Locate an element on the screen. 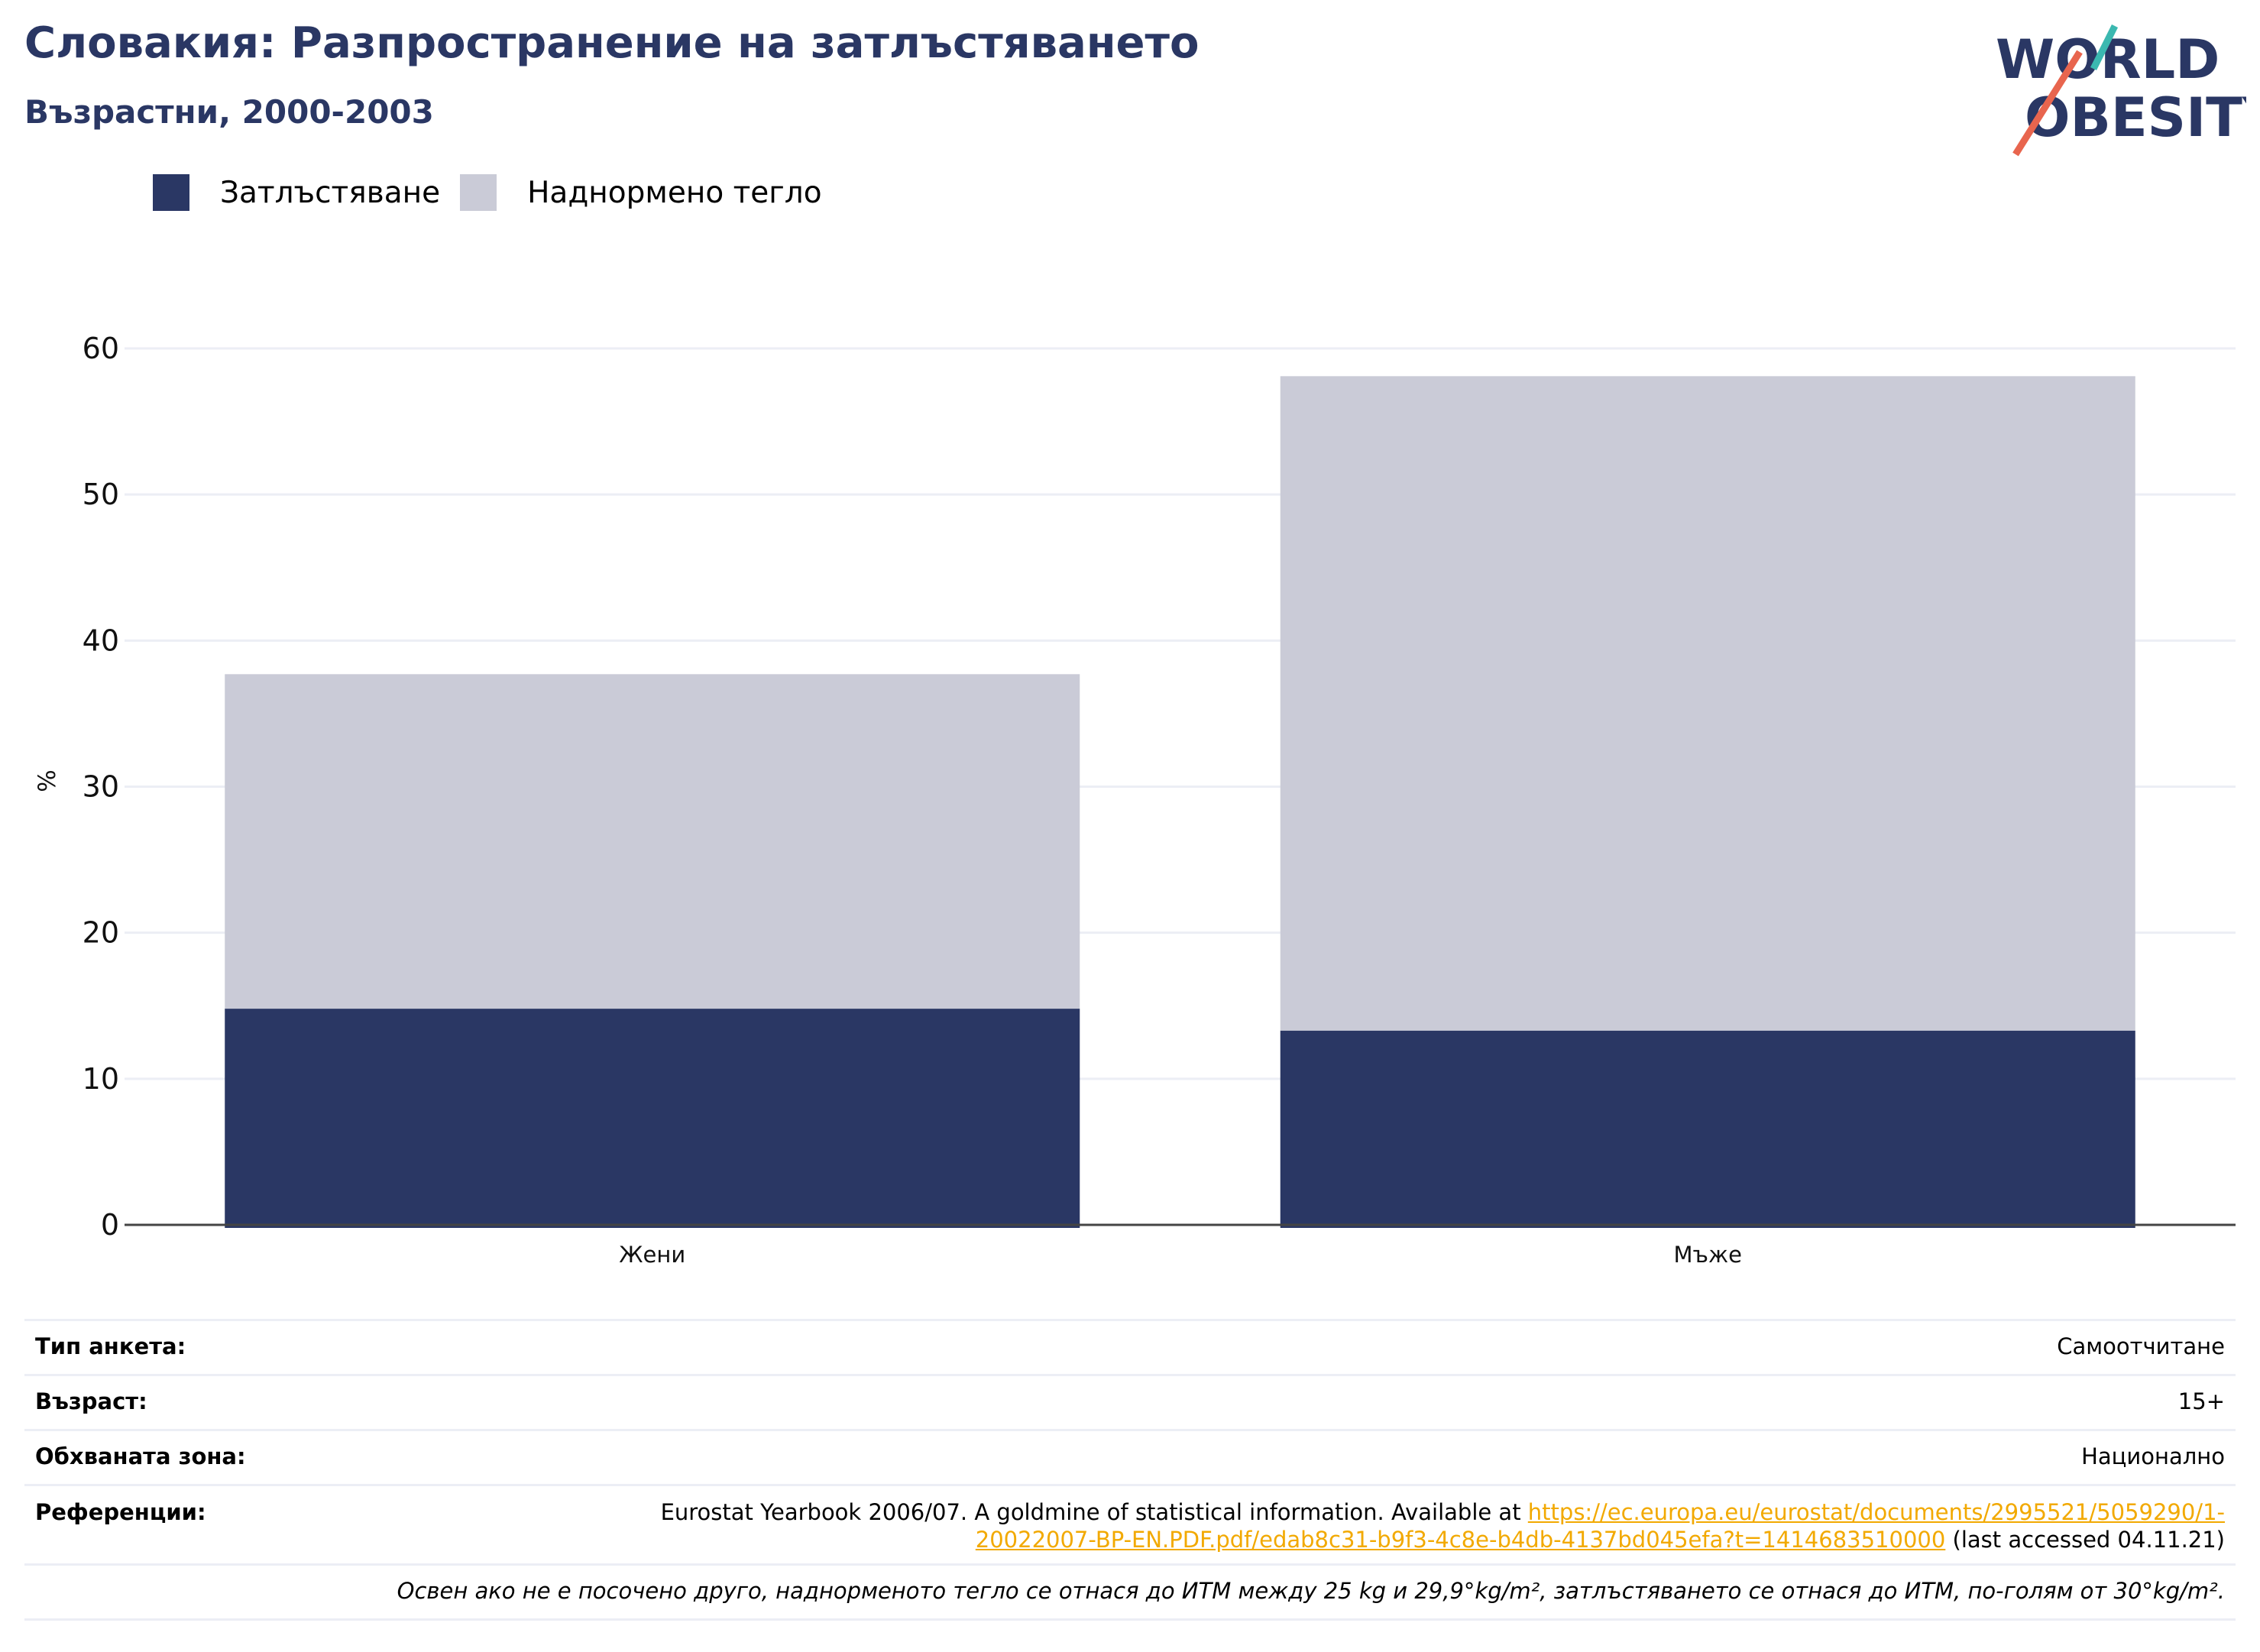 The width and height of the screenshot is (2260, 1652). y-tick-label: 20 is located at coordinates (101, 933).